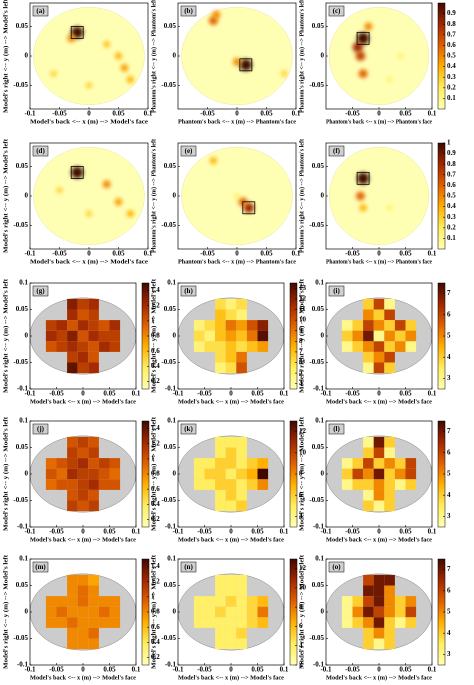  I want to click on colorbar-tick-label: 0.2, so click(155, 519).